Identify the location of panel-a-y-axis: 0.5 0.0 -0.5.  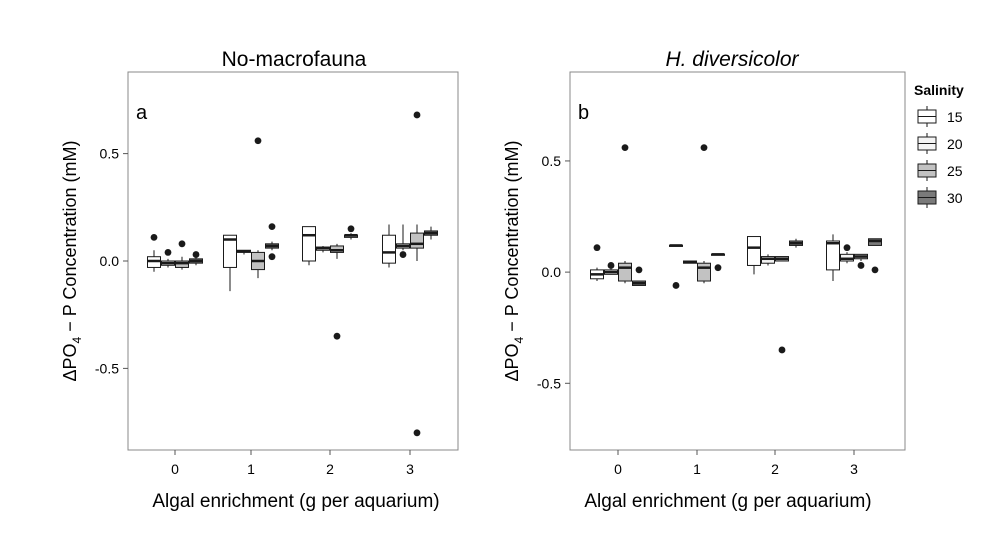
(111, 261).